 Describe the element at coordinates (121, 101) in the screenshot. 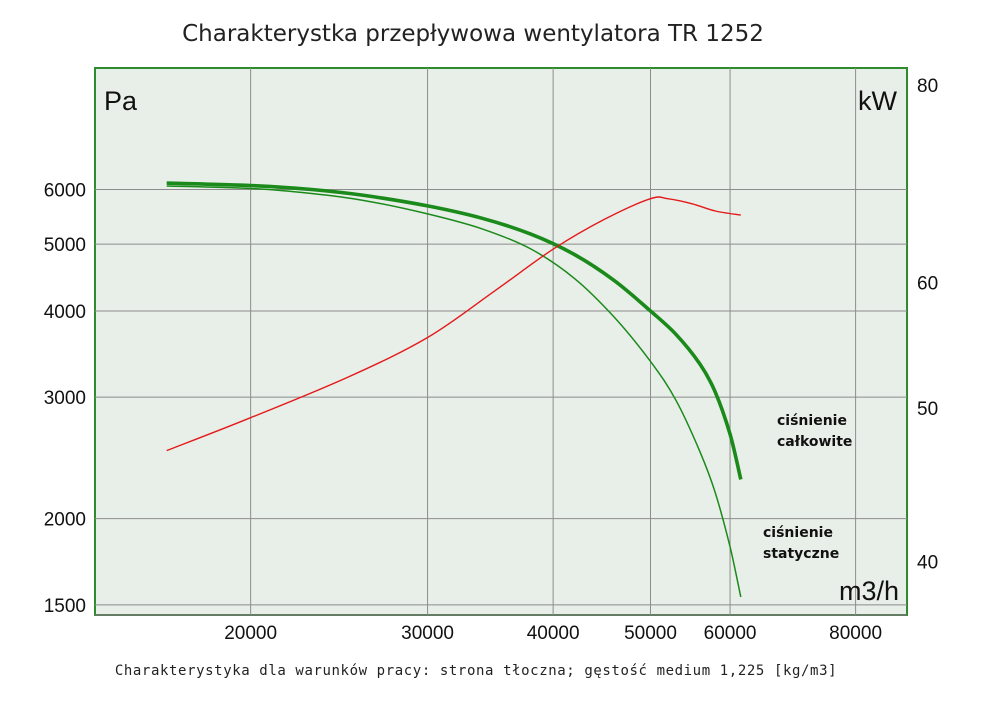

I see `y-axis-unit-label: Pa` at that location.